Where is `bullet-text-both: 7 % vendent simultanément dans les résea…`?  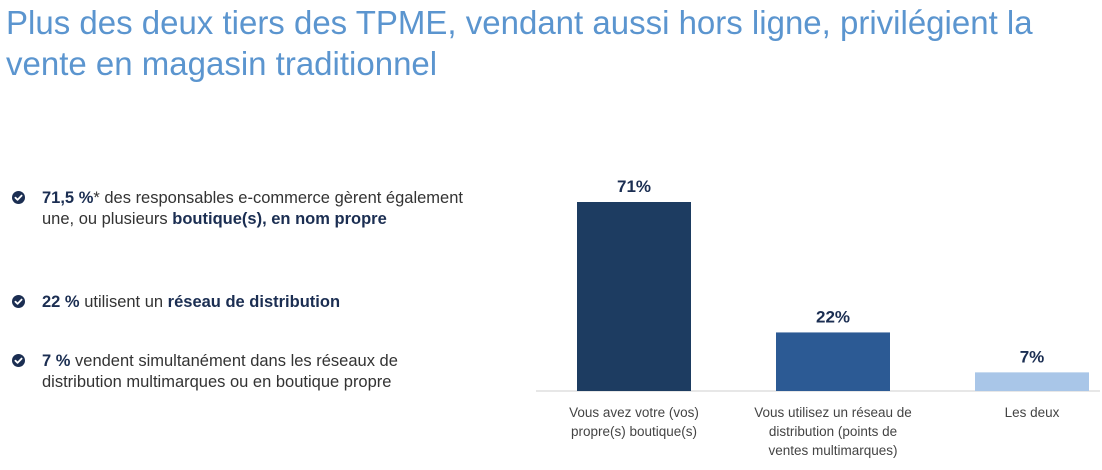
bullet-text-both: 7 % vendent simultanément dans les résea… is located at coordinates (262, 372).